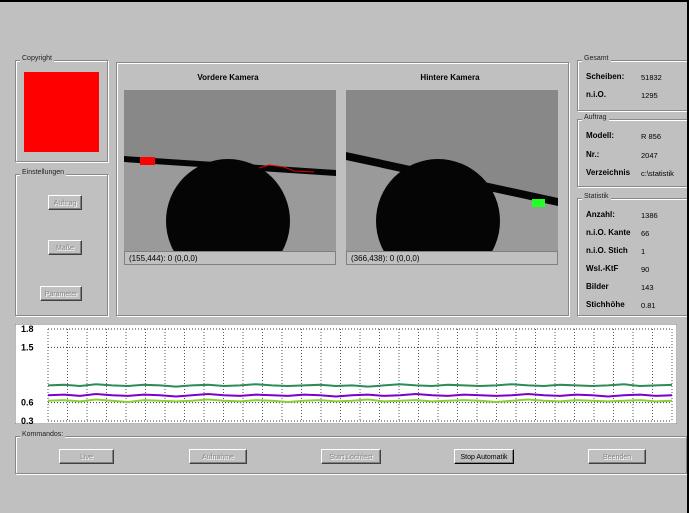 This screenshot has height=513, width=689. Describe the element at coordinates (607, 250) in the screenshot. I see `field-label: n.i.O. Stich` at that location.